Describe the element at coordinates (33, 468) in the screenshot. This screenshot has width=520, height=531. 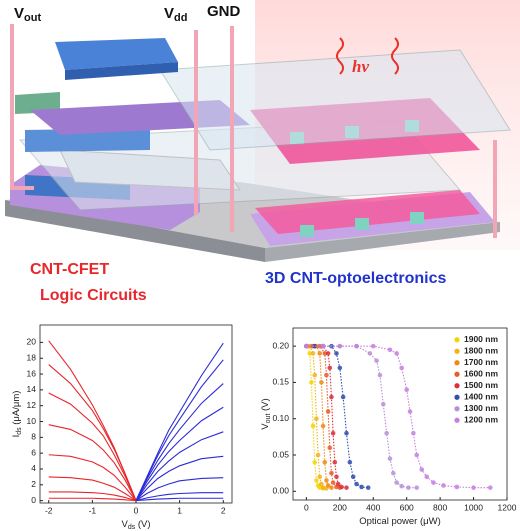
I see `y-tick-label: 4` at that location.